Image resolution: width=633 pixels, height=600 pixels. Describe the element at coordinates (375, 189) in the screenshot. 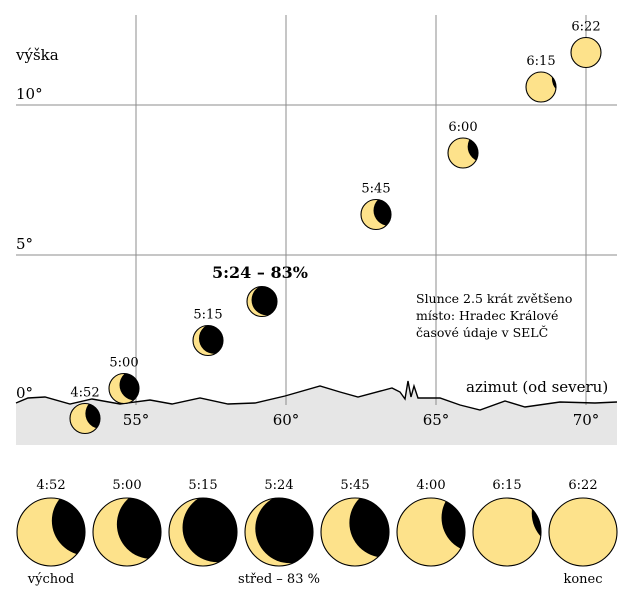

I see `sky-time-label: 5:45` at that location.